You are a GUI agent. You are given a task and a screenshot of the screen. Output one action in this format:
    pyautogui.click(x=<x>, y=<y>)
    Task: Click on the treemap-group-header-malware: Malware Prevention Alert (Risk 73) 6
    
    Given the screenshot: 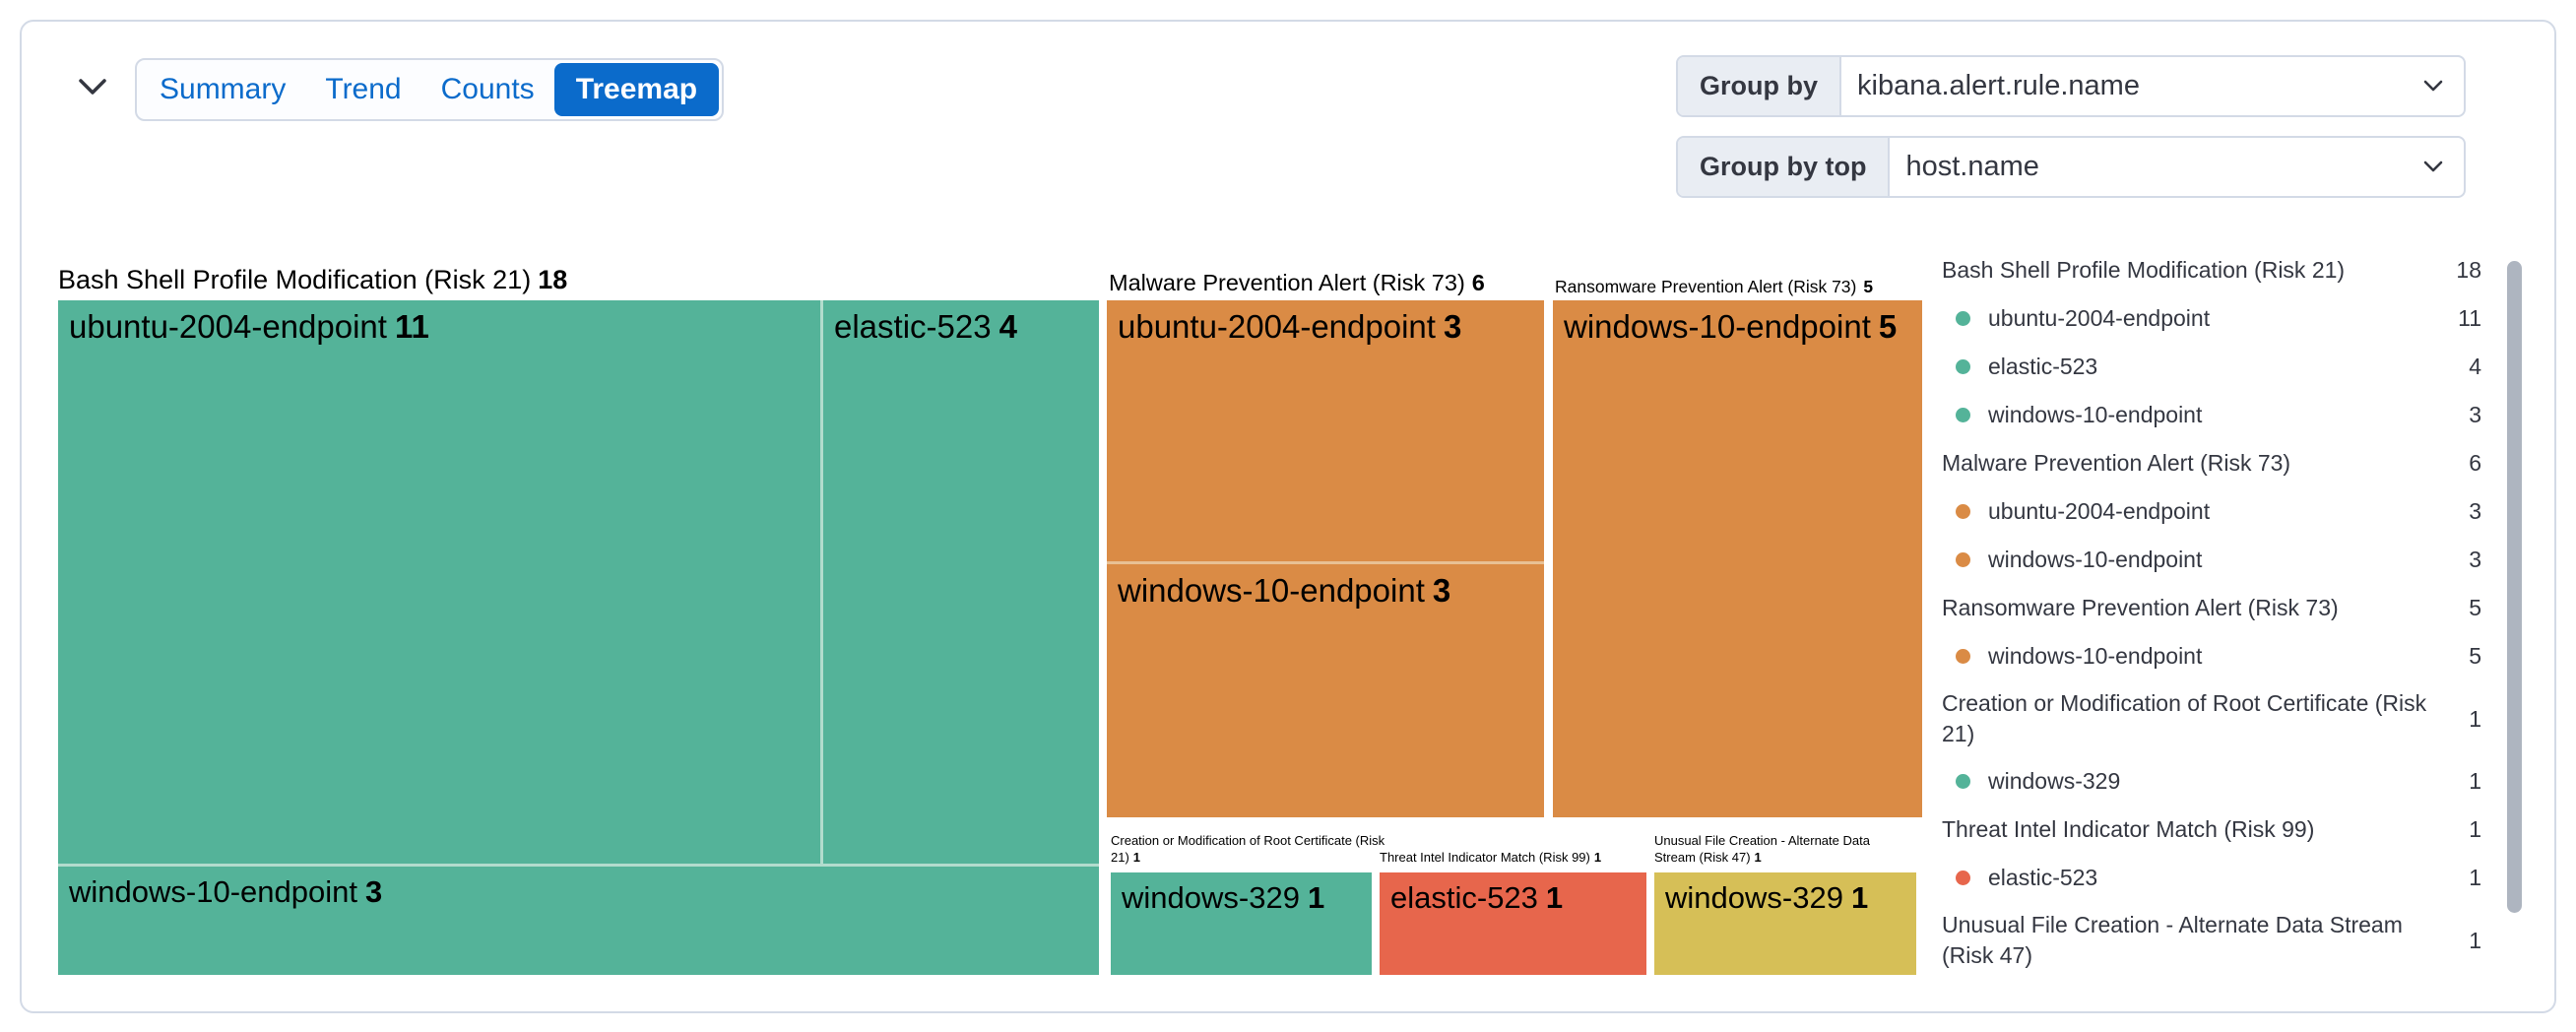 What is the action you would take?
    pyautogui.click(x=1297, y=282)
    